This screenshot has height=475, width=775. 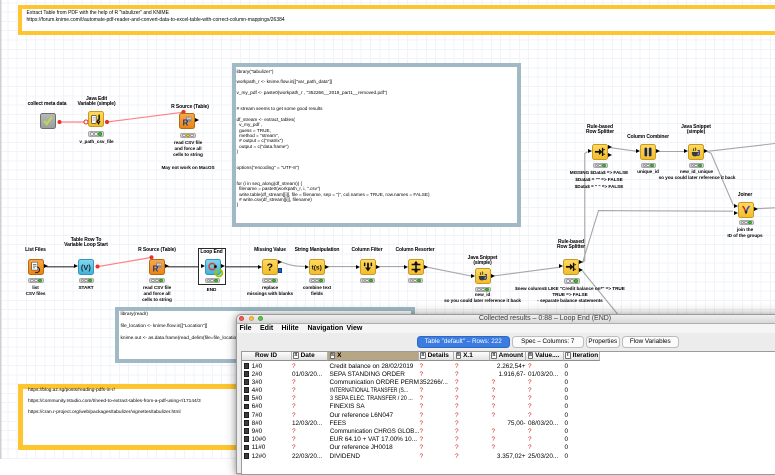 I want to click on svg-text: t(s), so click(x=317, y=268).